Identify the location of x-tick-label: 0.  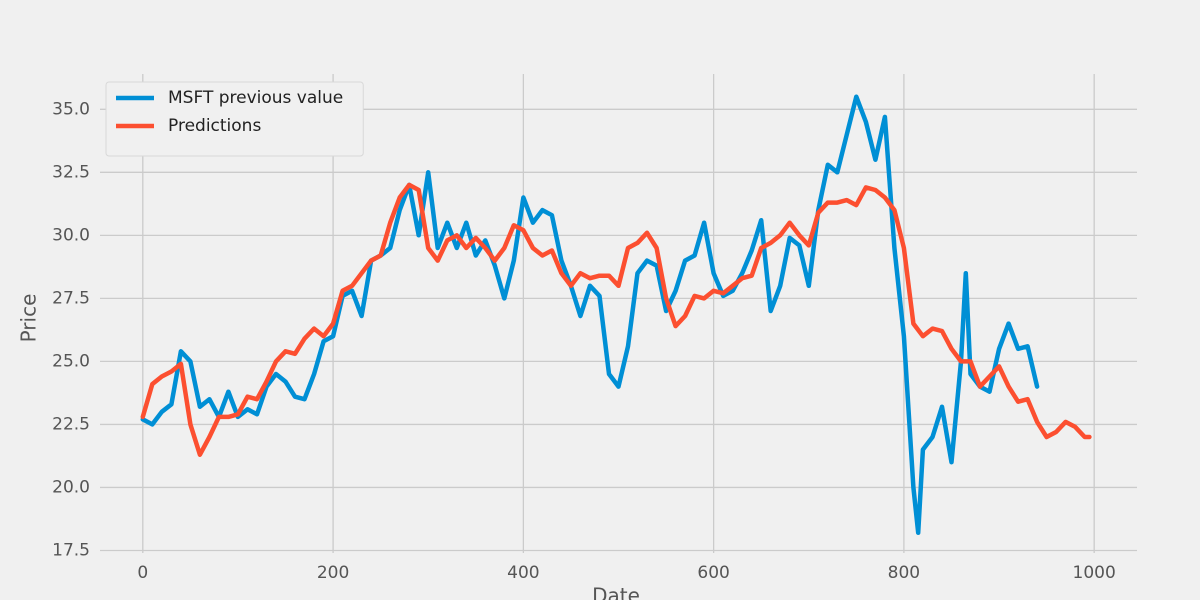
(142, 573).